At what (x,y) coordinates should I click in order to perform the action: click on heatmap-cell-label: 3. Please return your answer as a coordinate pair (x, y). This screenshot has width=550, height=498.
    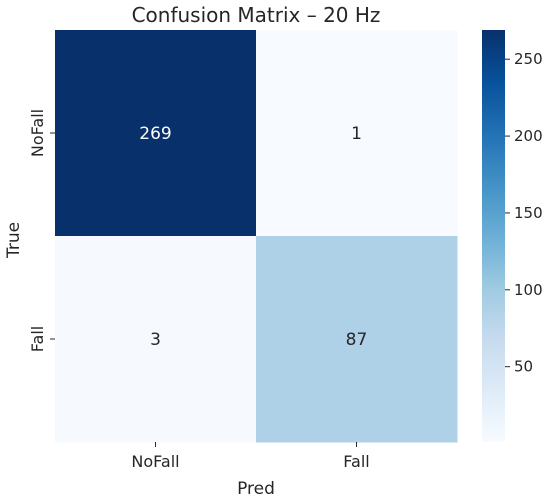
    Looking at the image, I should click on (155, 340).